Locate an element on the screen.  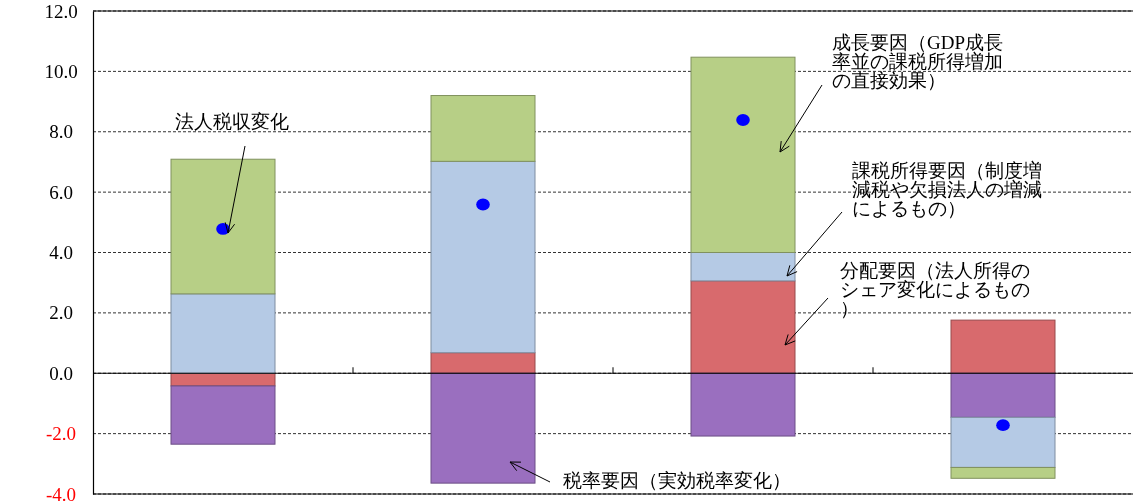
y-tick-label: 2.0 is located at coordinates (61, 313).